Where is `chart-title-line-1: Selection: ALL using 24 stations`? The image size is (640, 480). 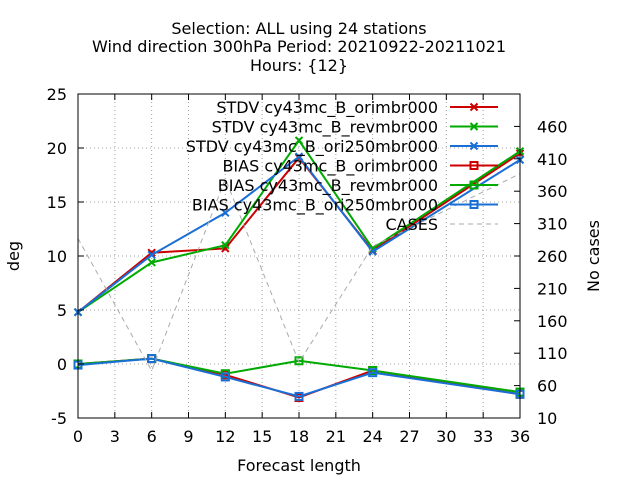 chart-title-line-1: Selection: ALL using 24 stations is located at coordinates (298, 28).